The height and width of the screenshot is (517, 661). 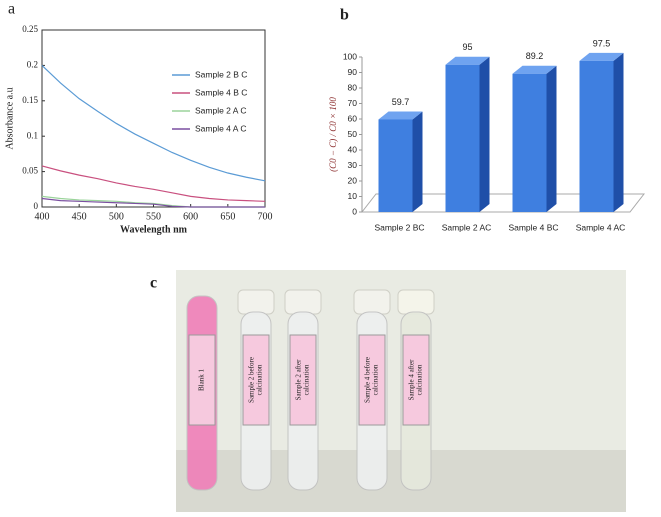 I want to click on y-tick-label: 10, so click(x=353, y=196).